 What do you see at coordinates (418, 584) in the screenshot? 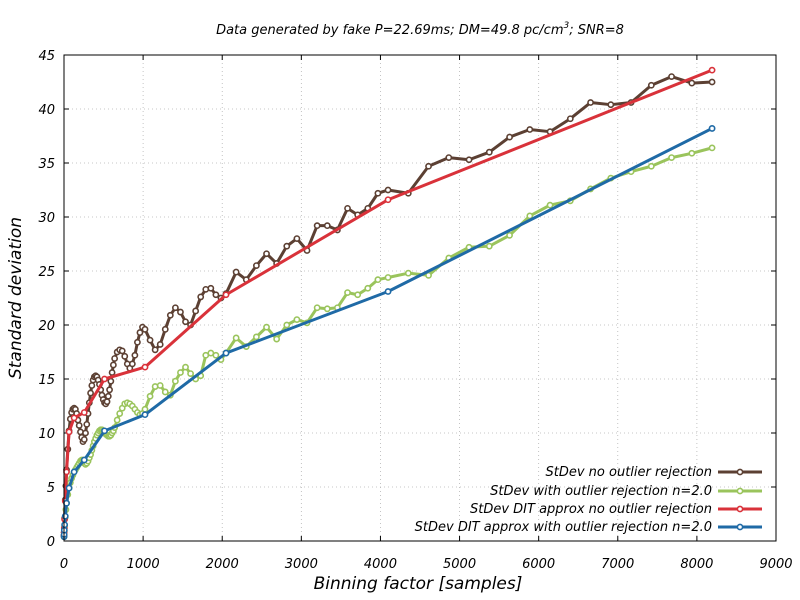
I see `x-axis-label: Binning factor [samples]` at bounding box center [418, 584].